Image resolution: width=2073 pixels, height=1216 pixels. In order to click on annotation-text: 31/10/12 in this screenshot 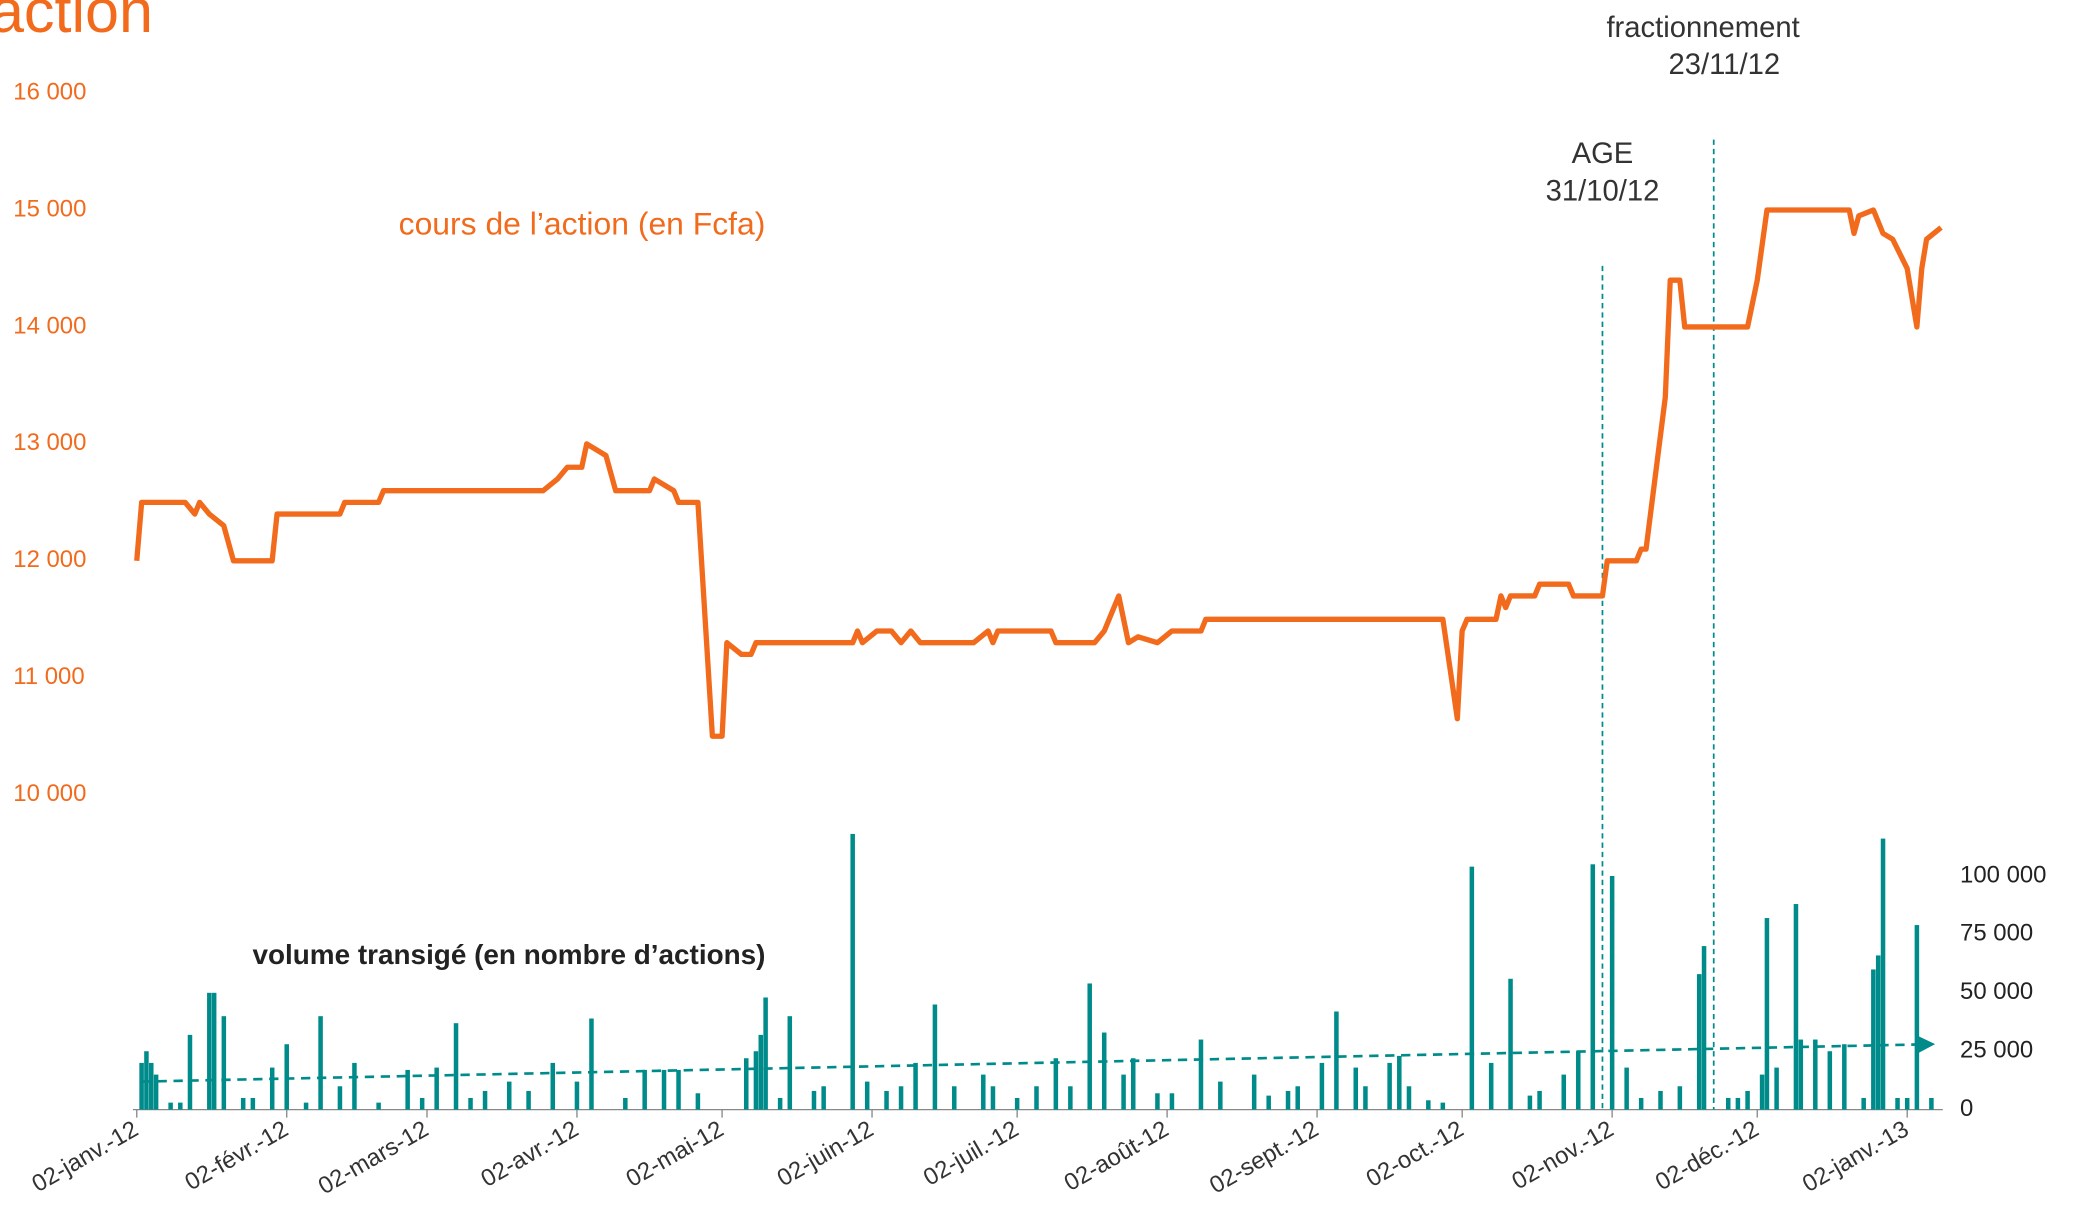, I will do `click(1603, 191)`.